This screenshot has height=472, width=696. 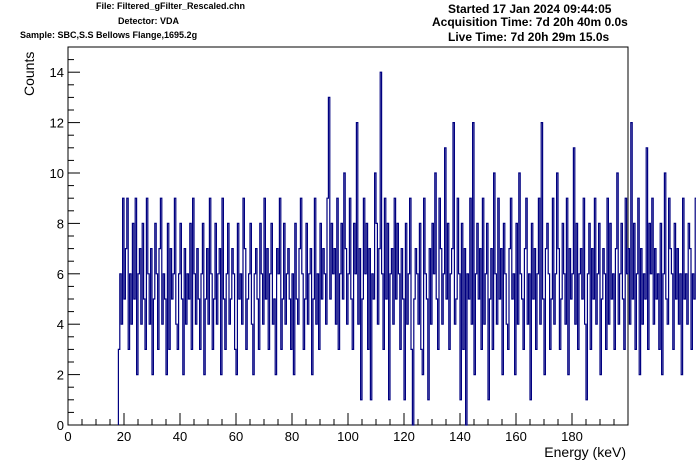 What do you see at coordinates (572, 436) in the screenshot?
I see `x-tick-label: 180` at bounding box center [572, 436].